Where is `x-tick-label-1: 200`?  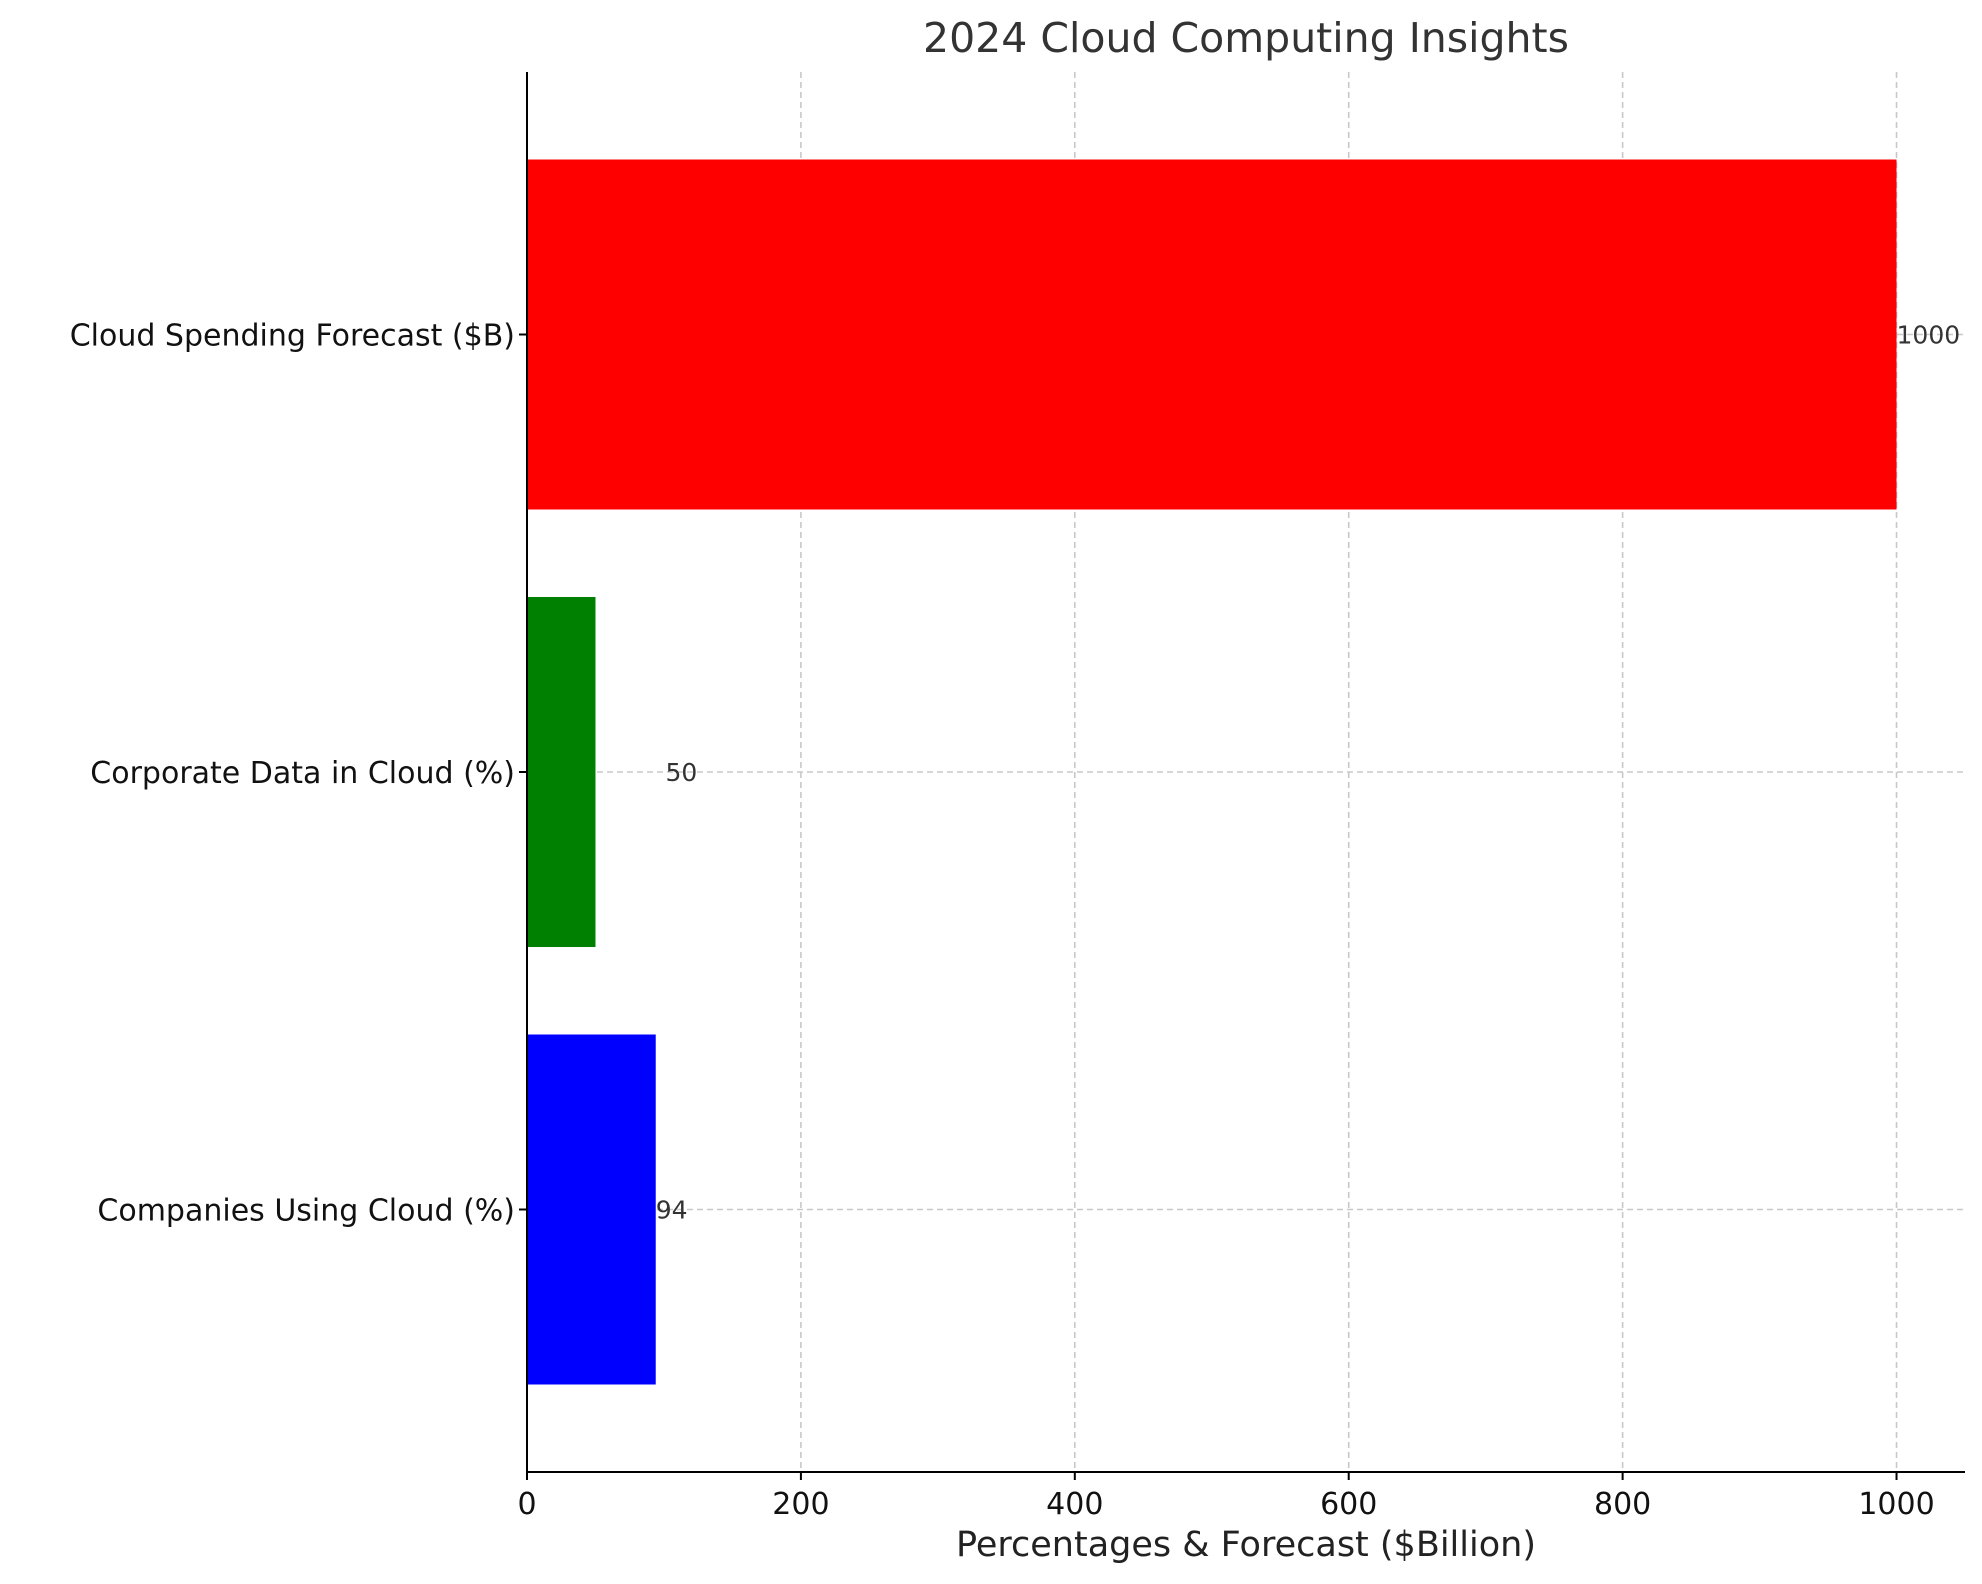
x-tick-label-1: 200 is located at coordinates (800, 1504).